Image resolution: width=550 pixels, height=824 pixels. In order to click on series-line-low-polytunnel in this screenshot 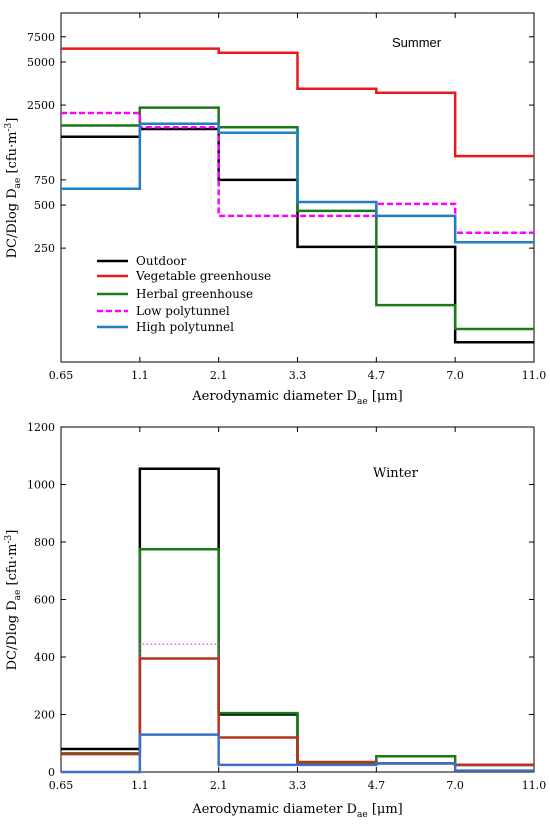, I will do `click(297, 173)`.